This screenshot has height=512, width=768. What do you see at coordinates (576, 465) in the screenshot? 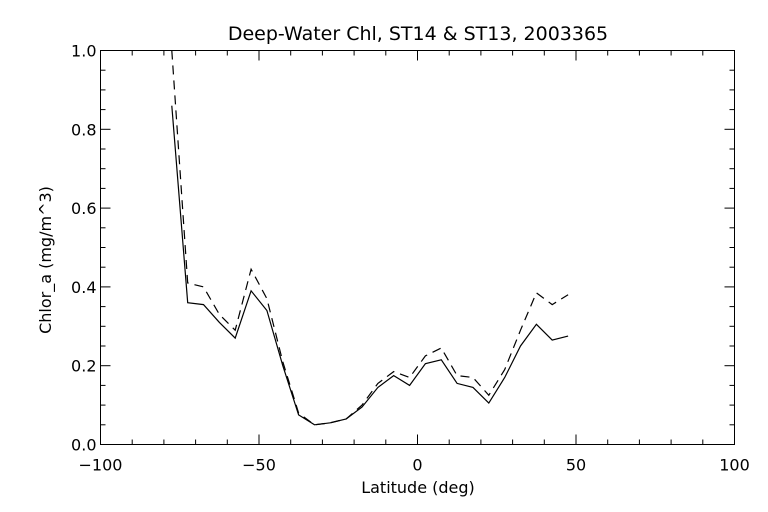
I see `x-tick-label: 50` at bounding box center [576, 465].